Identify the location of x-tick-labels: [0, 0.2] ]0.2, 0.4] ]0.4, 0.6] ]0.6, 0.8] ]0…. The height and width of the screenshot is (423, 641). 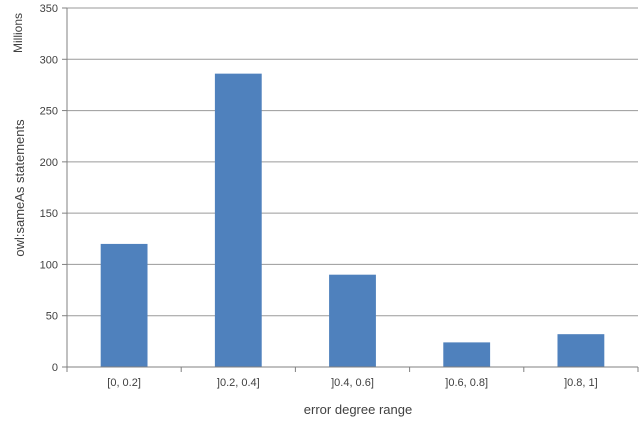
(352, 383).